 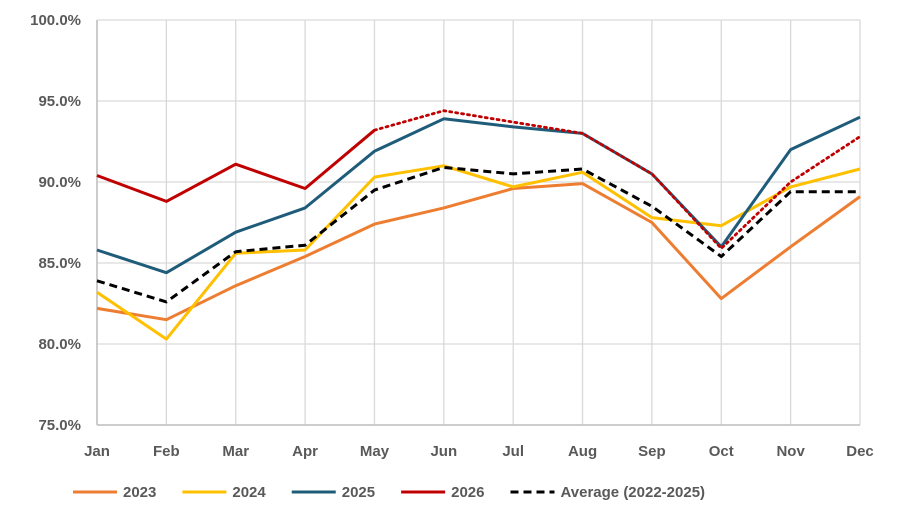 What do you see at coordinates (860, 451) in the screenshot?
I see `x-tick-label: Dec` at bounding box center [860, 451].